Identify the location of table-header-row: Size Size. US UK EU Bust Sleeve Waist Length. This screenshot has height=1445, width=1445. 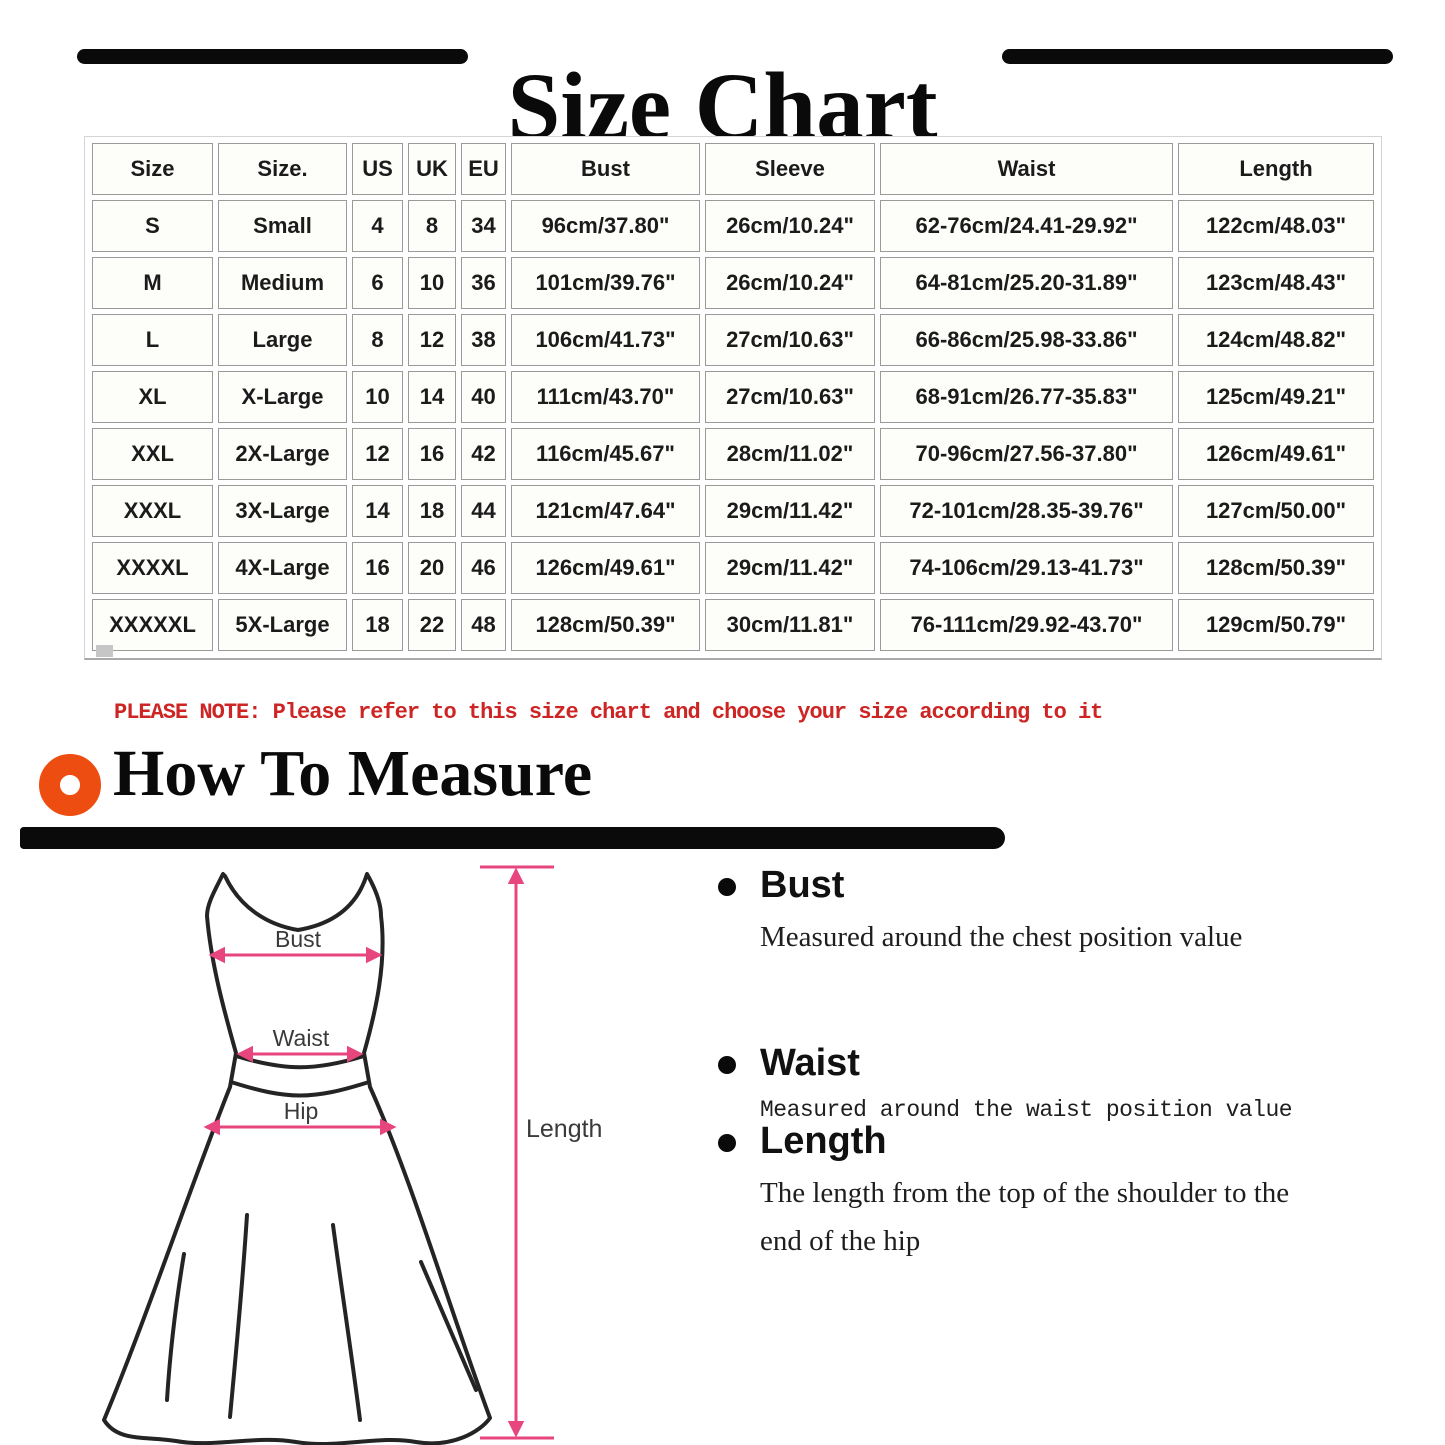
(733, 169).